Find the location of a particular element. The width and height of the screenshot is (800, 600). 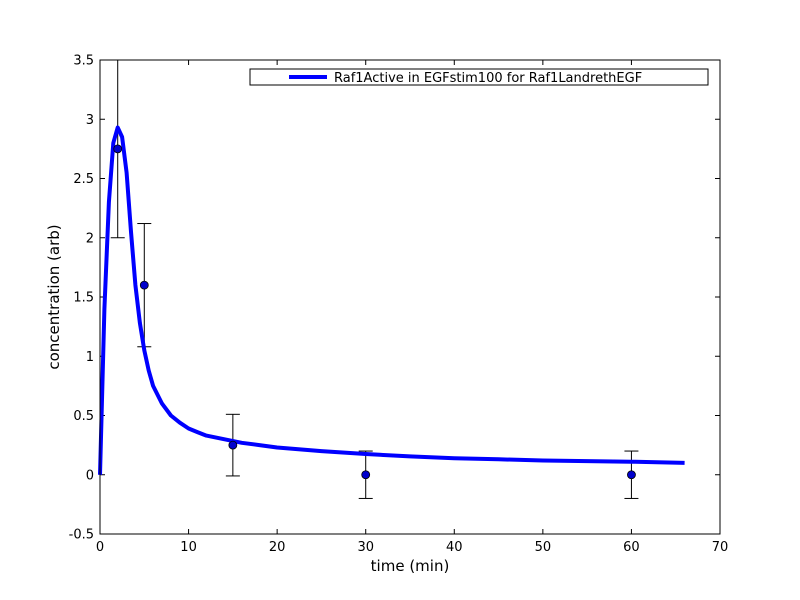

y-tick-label: 2 is located at coordinates (90, 238).